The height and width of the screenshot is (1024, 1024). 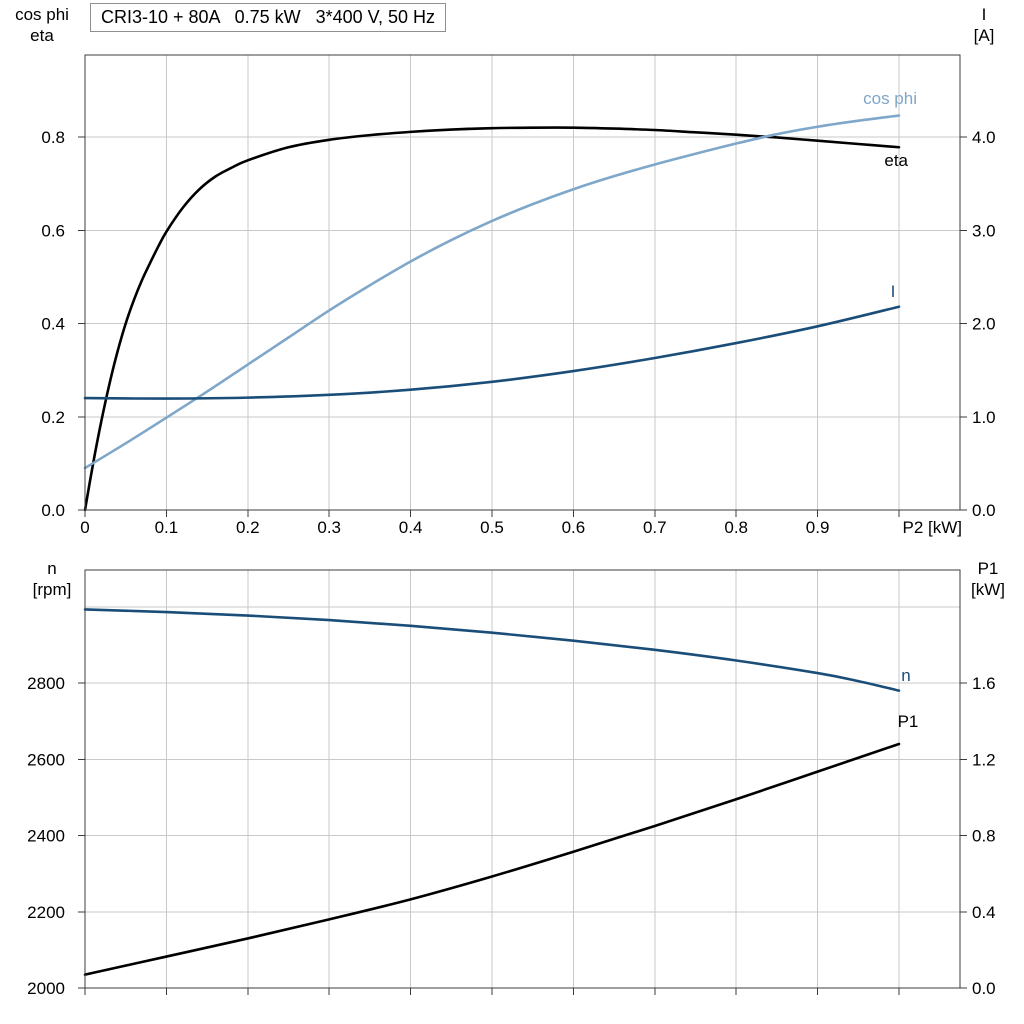 I want to click on curve-n, so click(x=492, y=650).